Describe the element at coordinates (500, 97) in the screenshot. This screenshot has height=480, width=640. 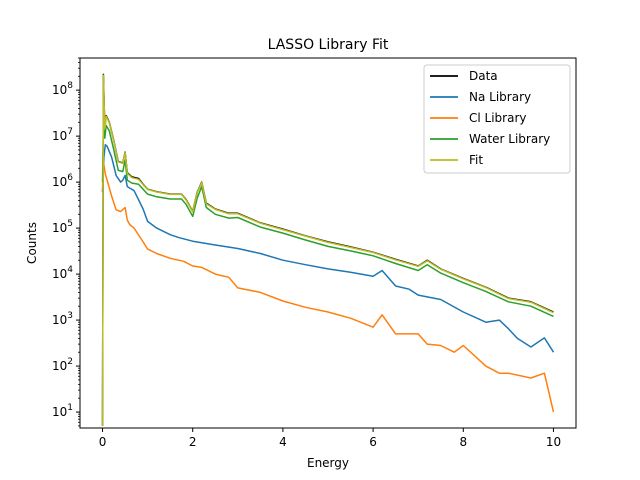
I see `legend-label: Na Library` at that location.